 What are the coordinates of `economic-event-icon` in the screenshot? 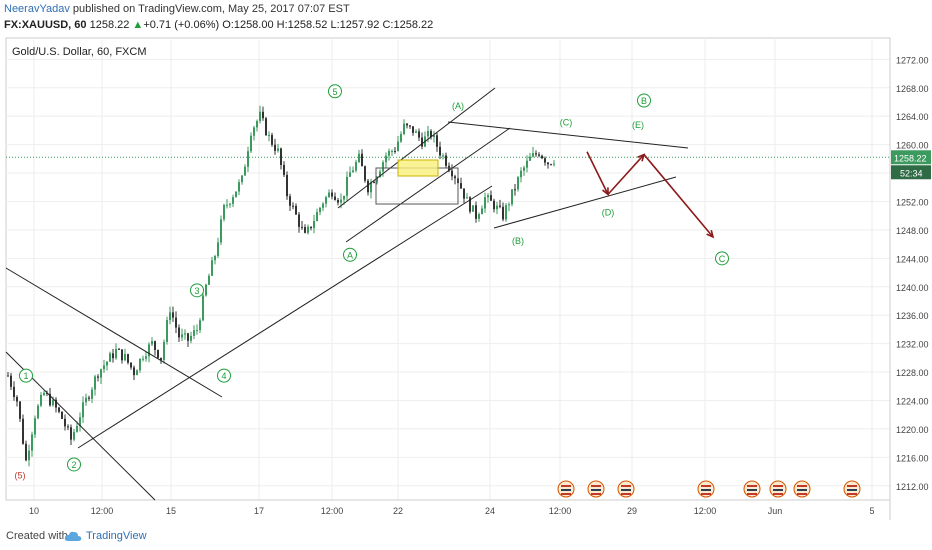 It's located at (752, 489).